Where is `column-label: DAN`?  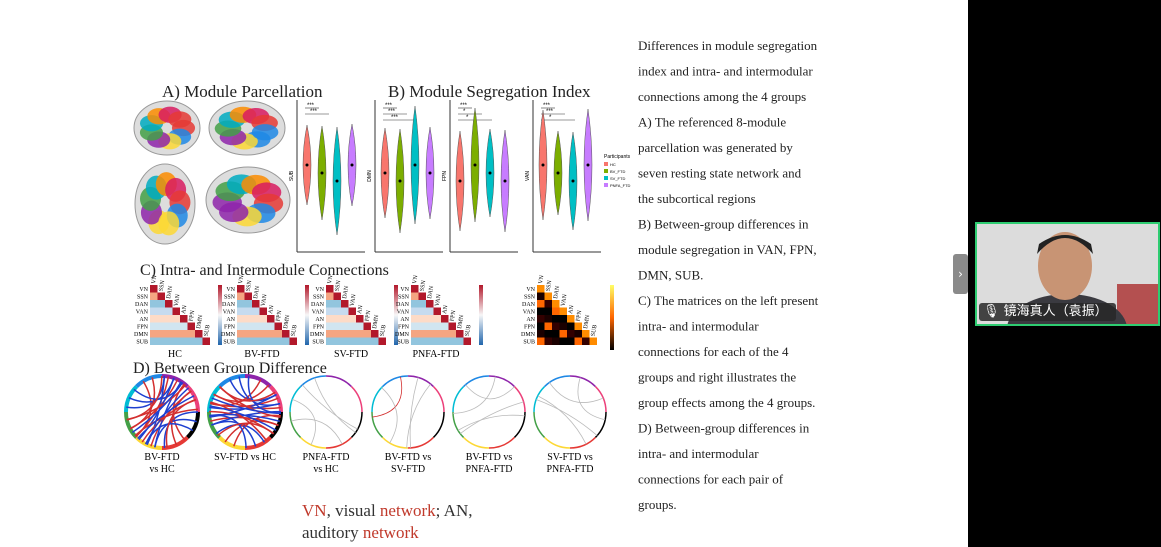 column-label: DAN is located at coordinates (257, 292).